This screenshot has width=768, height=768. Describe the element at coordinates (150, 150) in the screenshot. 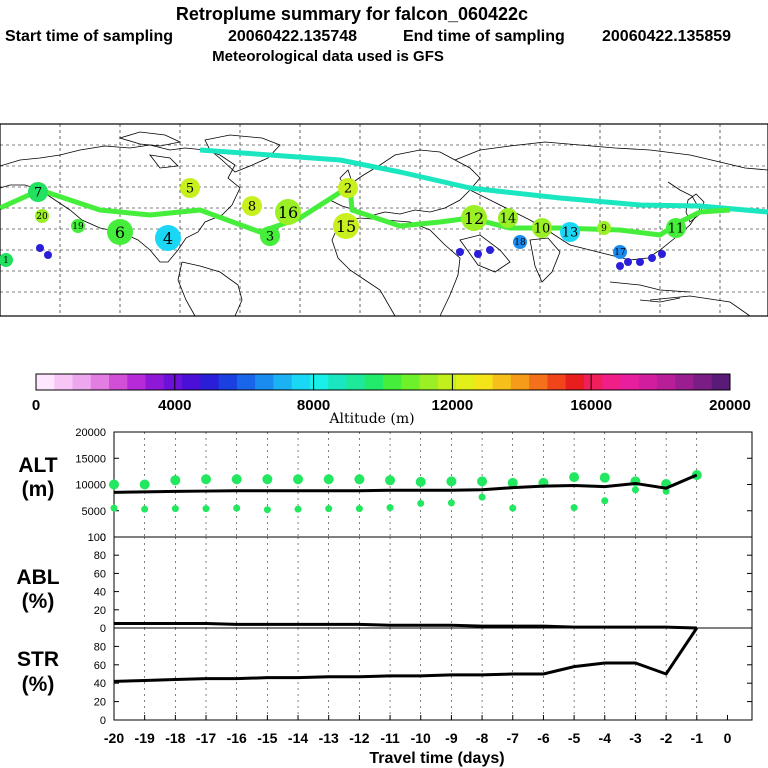

I see `coast-canada-islands` at that location.